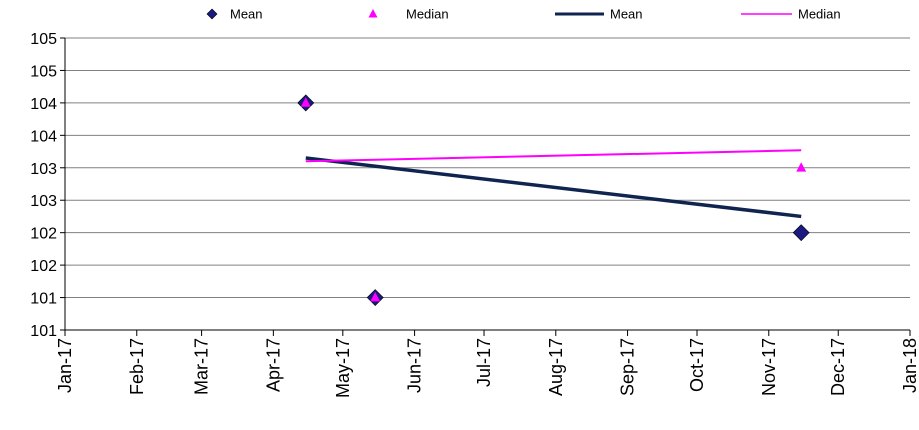 The image size is (919, 430). I want to click on trendlines, so click(553, 184).